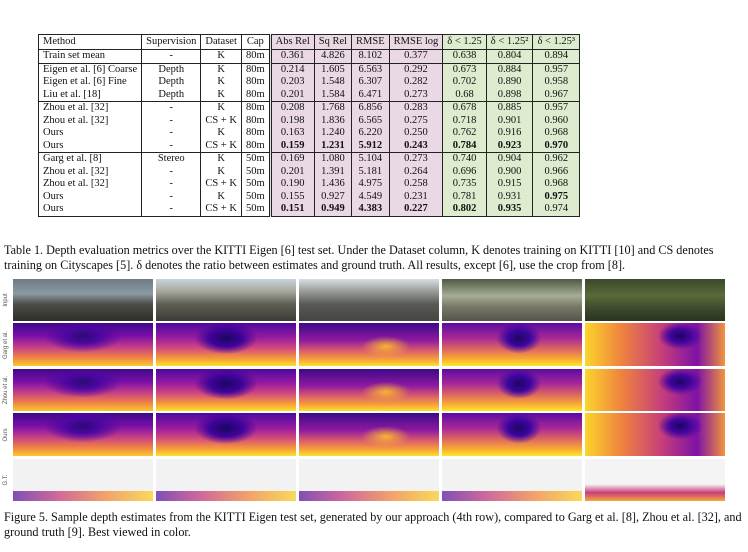  What do you see at coordinates (509, 42) in the screenshot?
I see `col-header: δ < 1.25²` at bounding box center [509, 42].